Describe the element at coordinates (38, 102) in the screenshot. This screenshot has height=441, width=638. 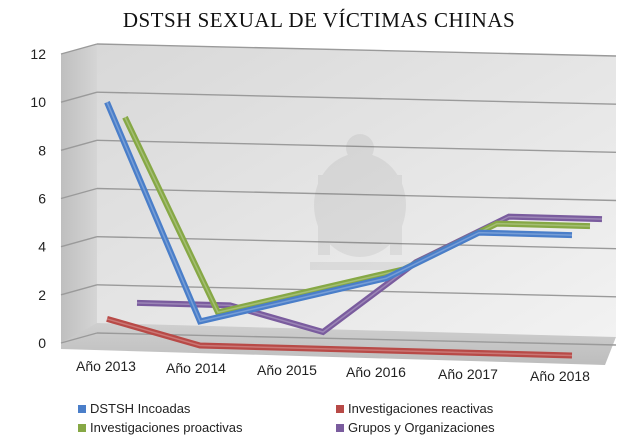
I see `y-tick-label: 10` at that location.